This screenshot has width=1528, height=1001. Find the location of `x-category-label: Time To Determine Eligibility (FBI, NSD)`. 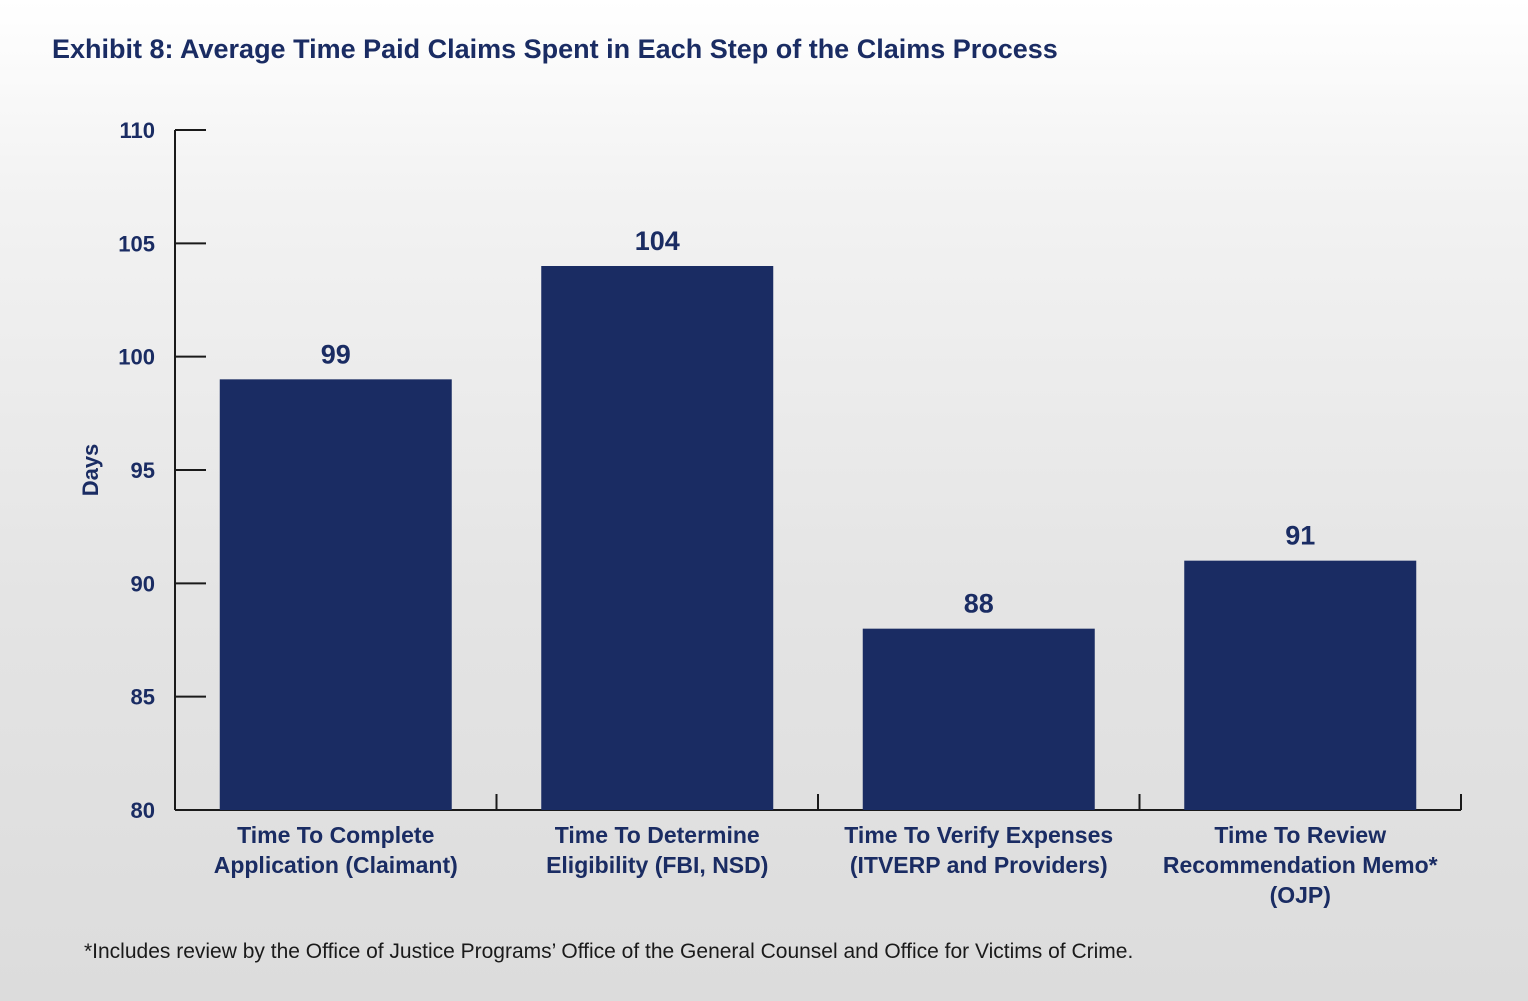

x-category-label: Time To Determine Eligibility (FBI, NSD) is located at coordinates (657, 850).